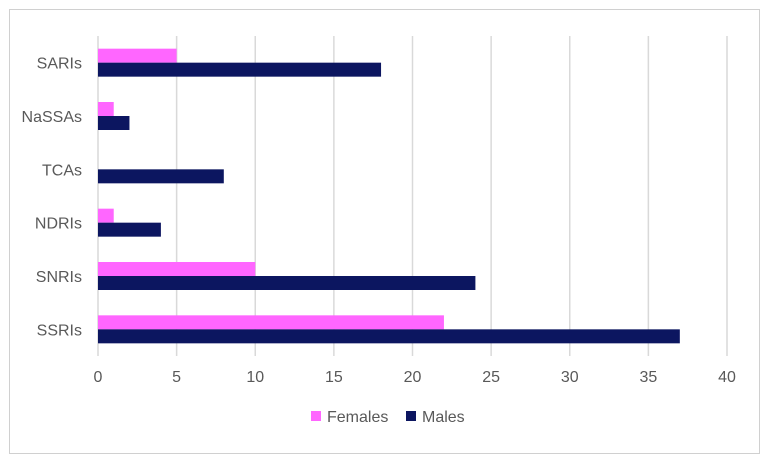 This screenshot has height=463, width=769. What do you see at coordinates (137, 55) in the screenshot?
I see `bar-females-saris` at bounding box center [137, 55].